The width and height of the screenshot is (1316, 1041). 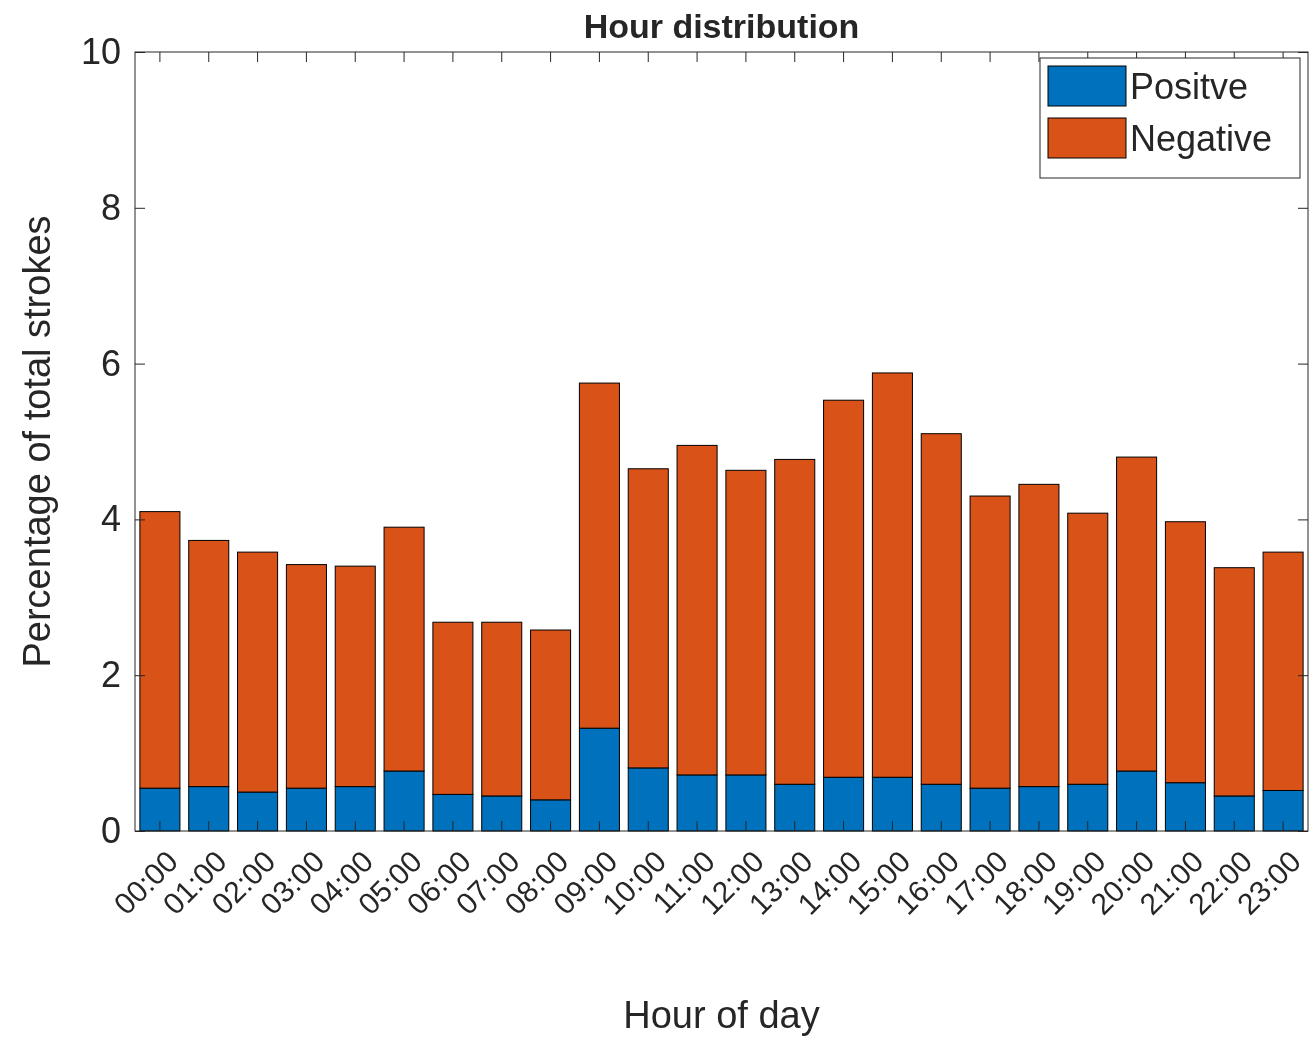 I want to click on y-tick-label: 10, so click(x=100, y=52).